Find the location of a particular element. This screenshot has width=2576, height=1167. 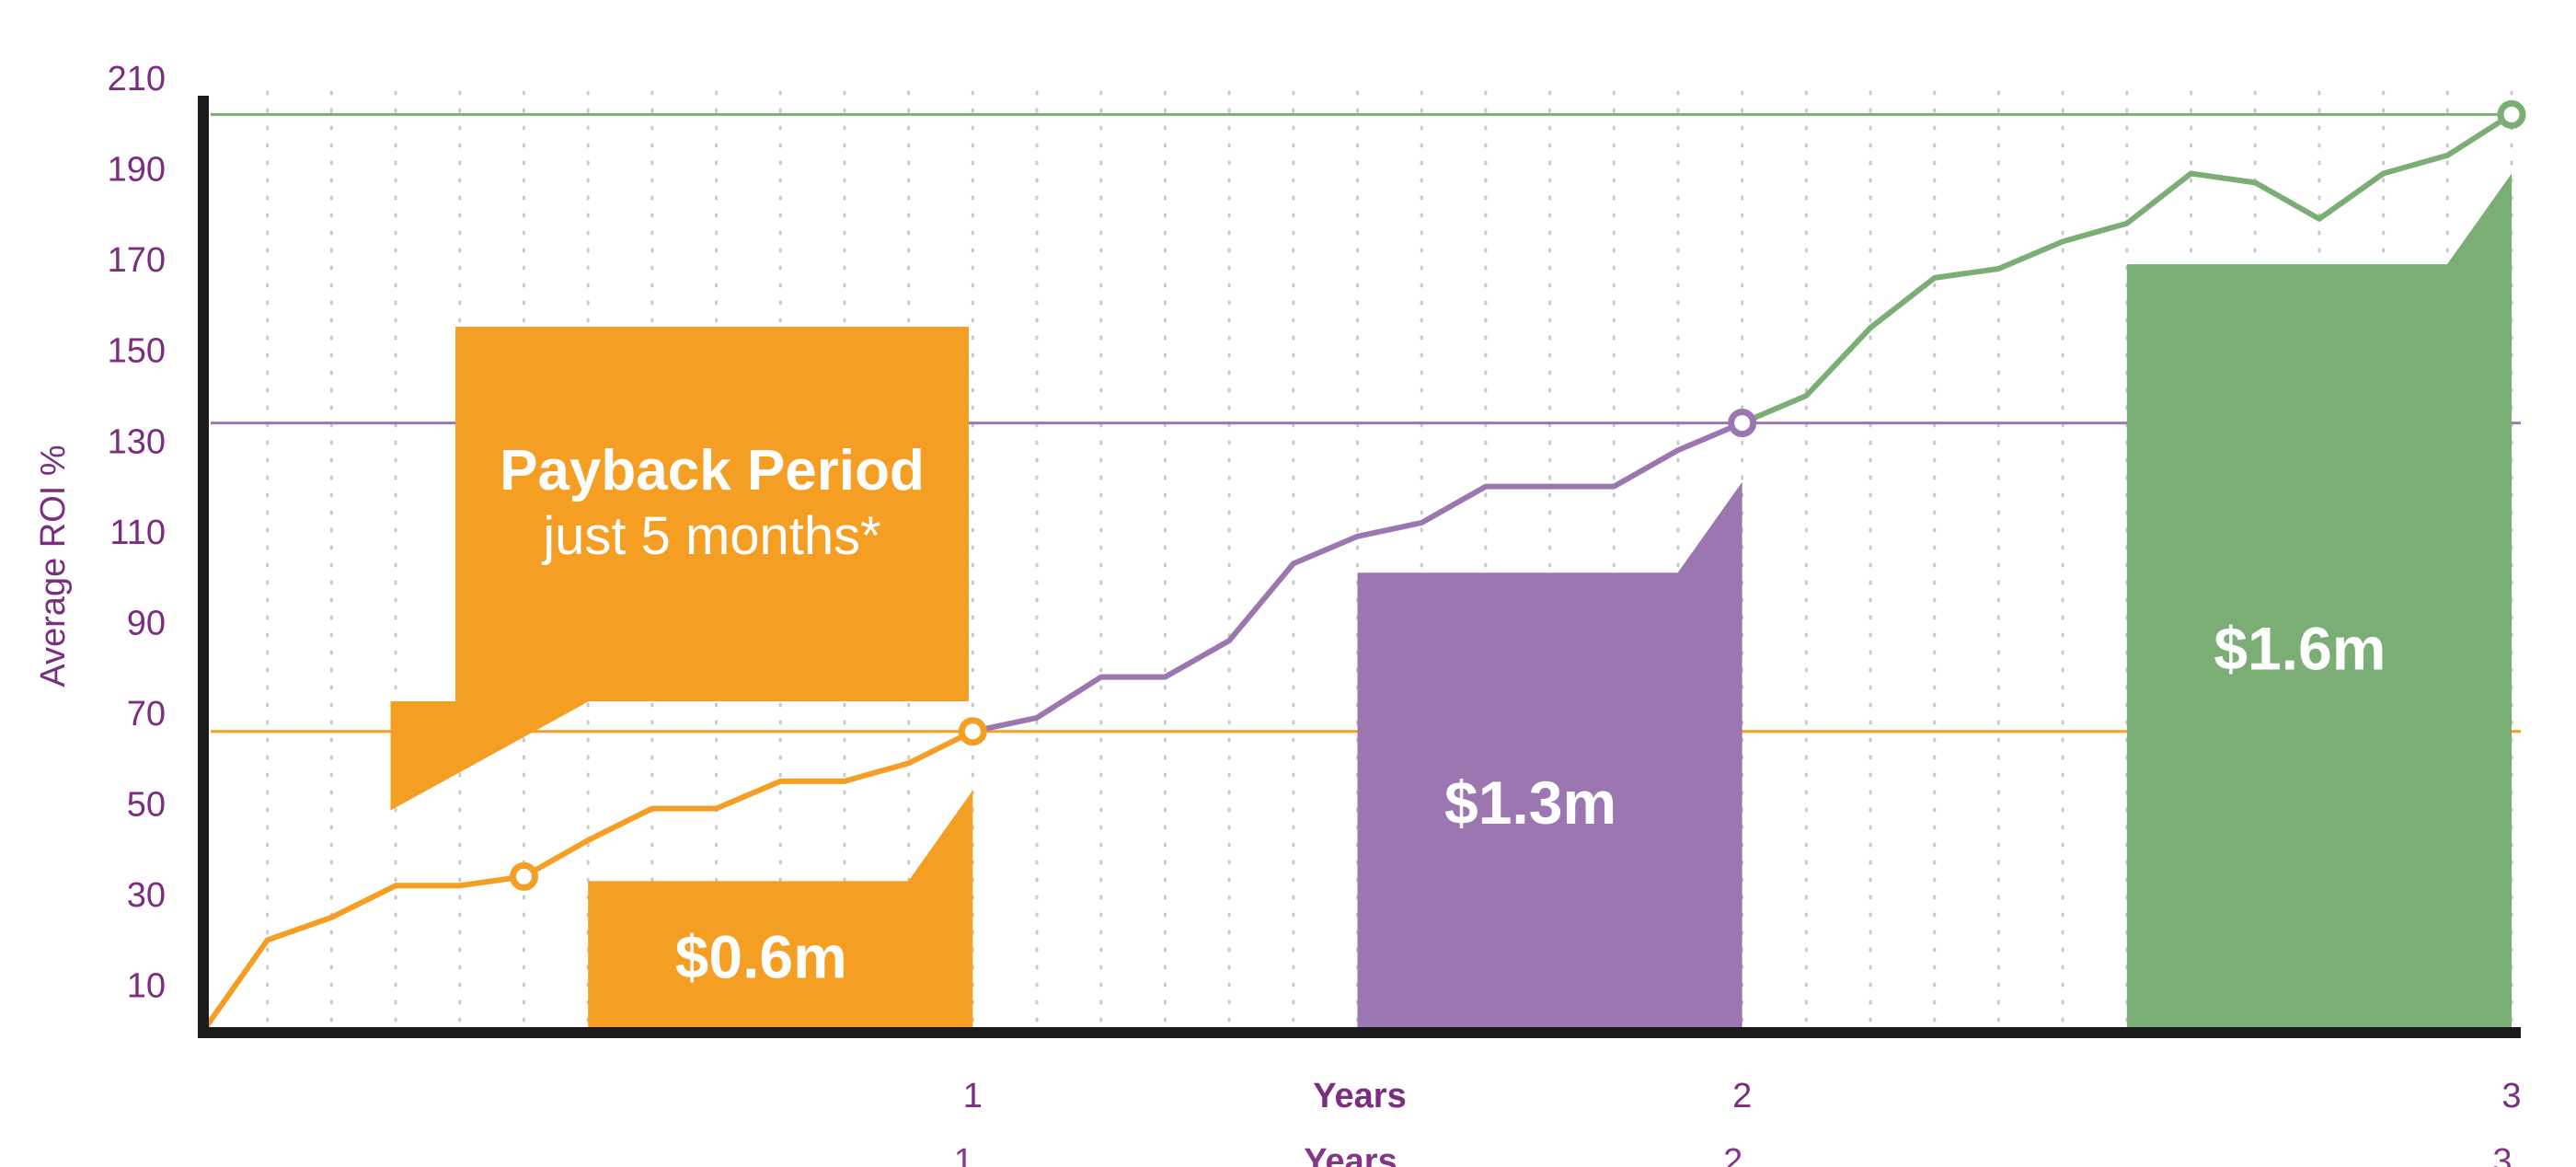

y-tick-label: 130 is located at coordinates (137, 441).